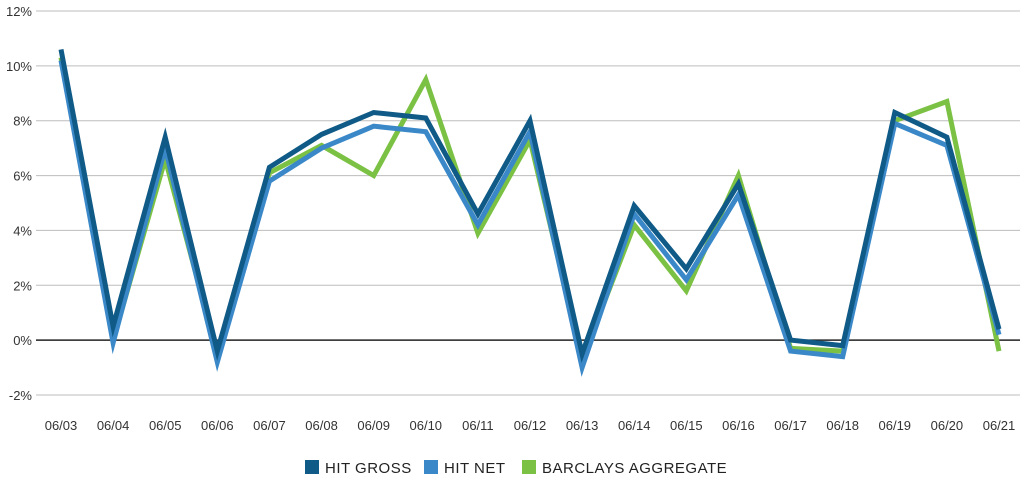 This screenshot has width=1026, height=482. Describe the element at coordinates (19, 66) in the screenshot. I see `y-tick-label: 10%` at that location.